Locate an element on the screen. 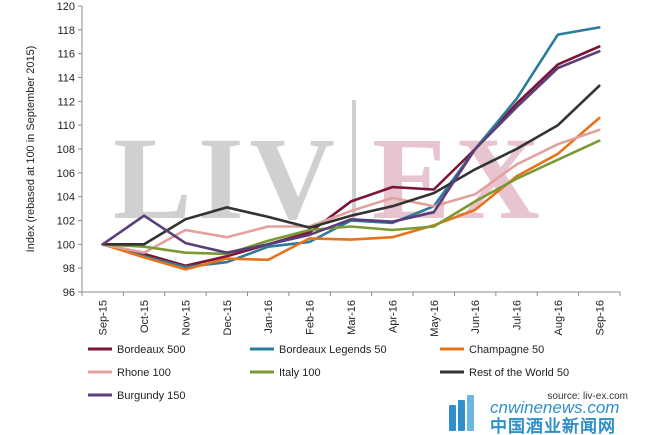 This screenshot has width=651, height=435. watermark-liv: LIV is located at coordinates (227, 178).